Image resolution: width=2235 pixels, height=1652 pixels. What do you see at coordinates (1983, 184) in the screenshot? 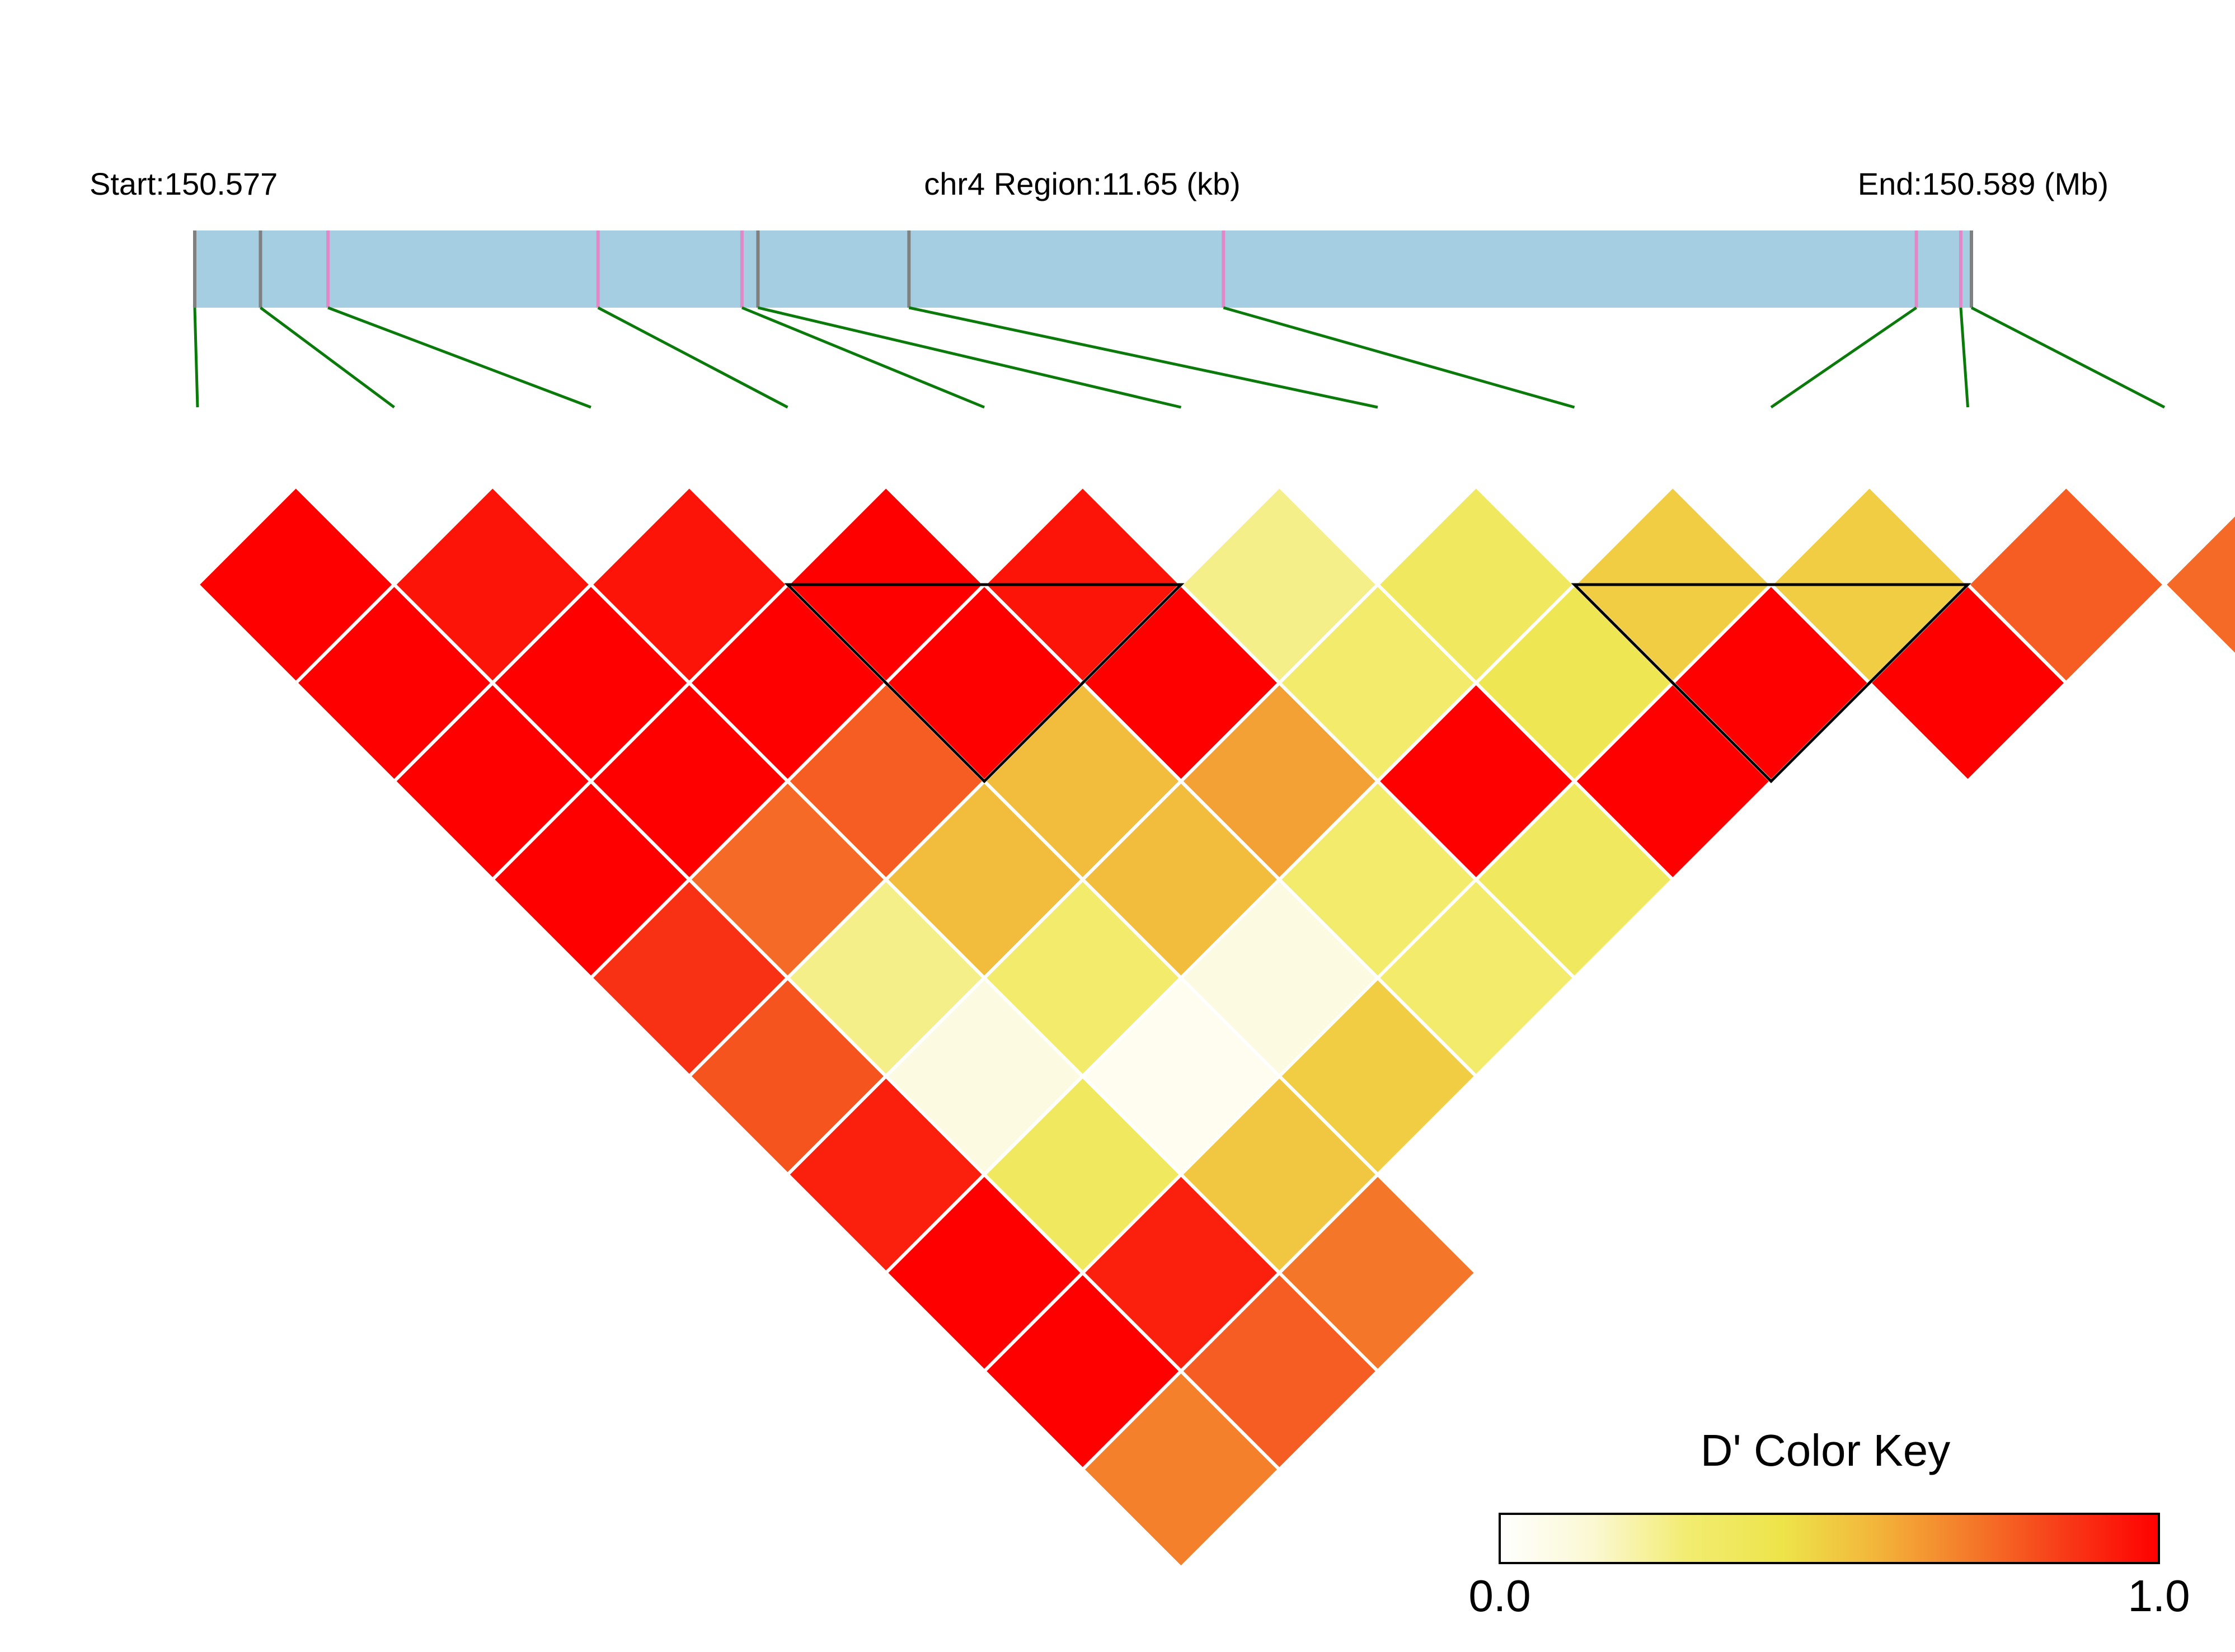
I see `region-end-label: End:150.589 (Mb)` at bounding box center [1983, 184].